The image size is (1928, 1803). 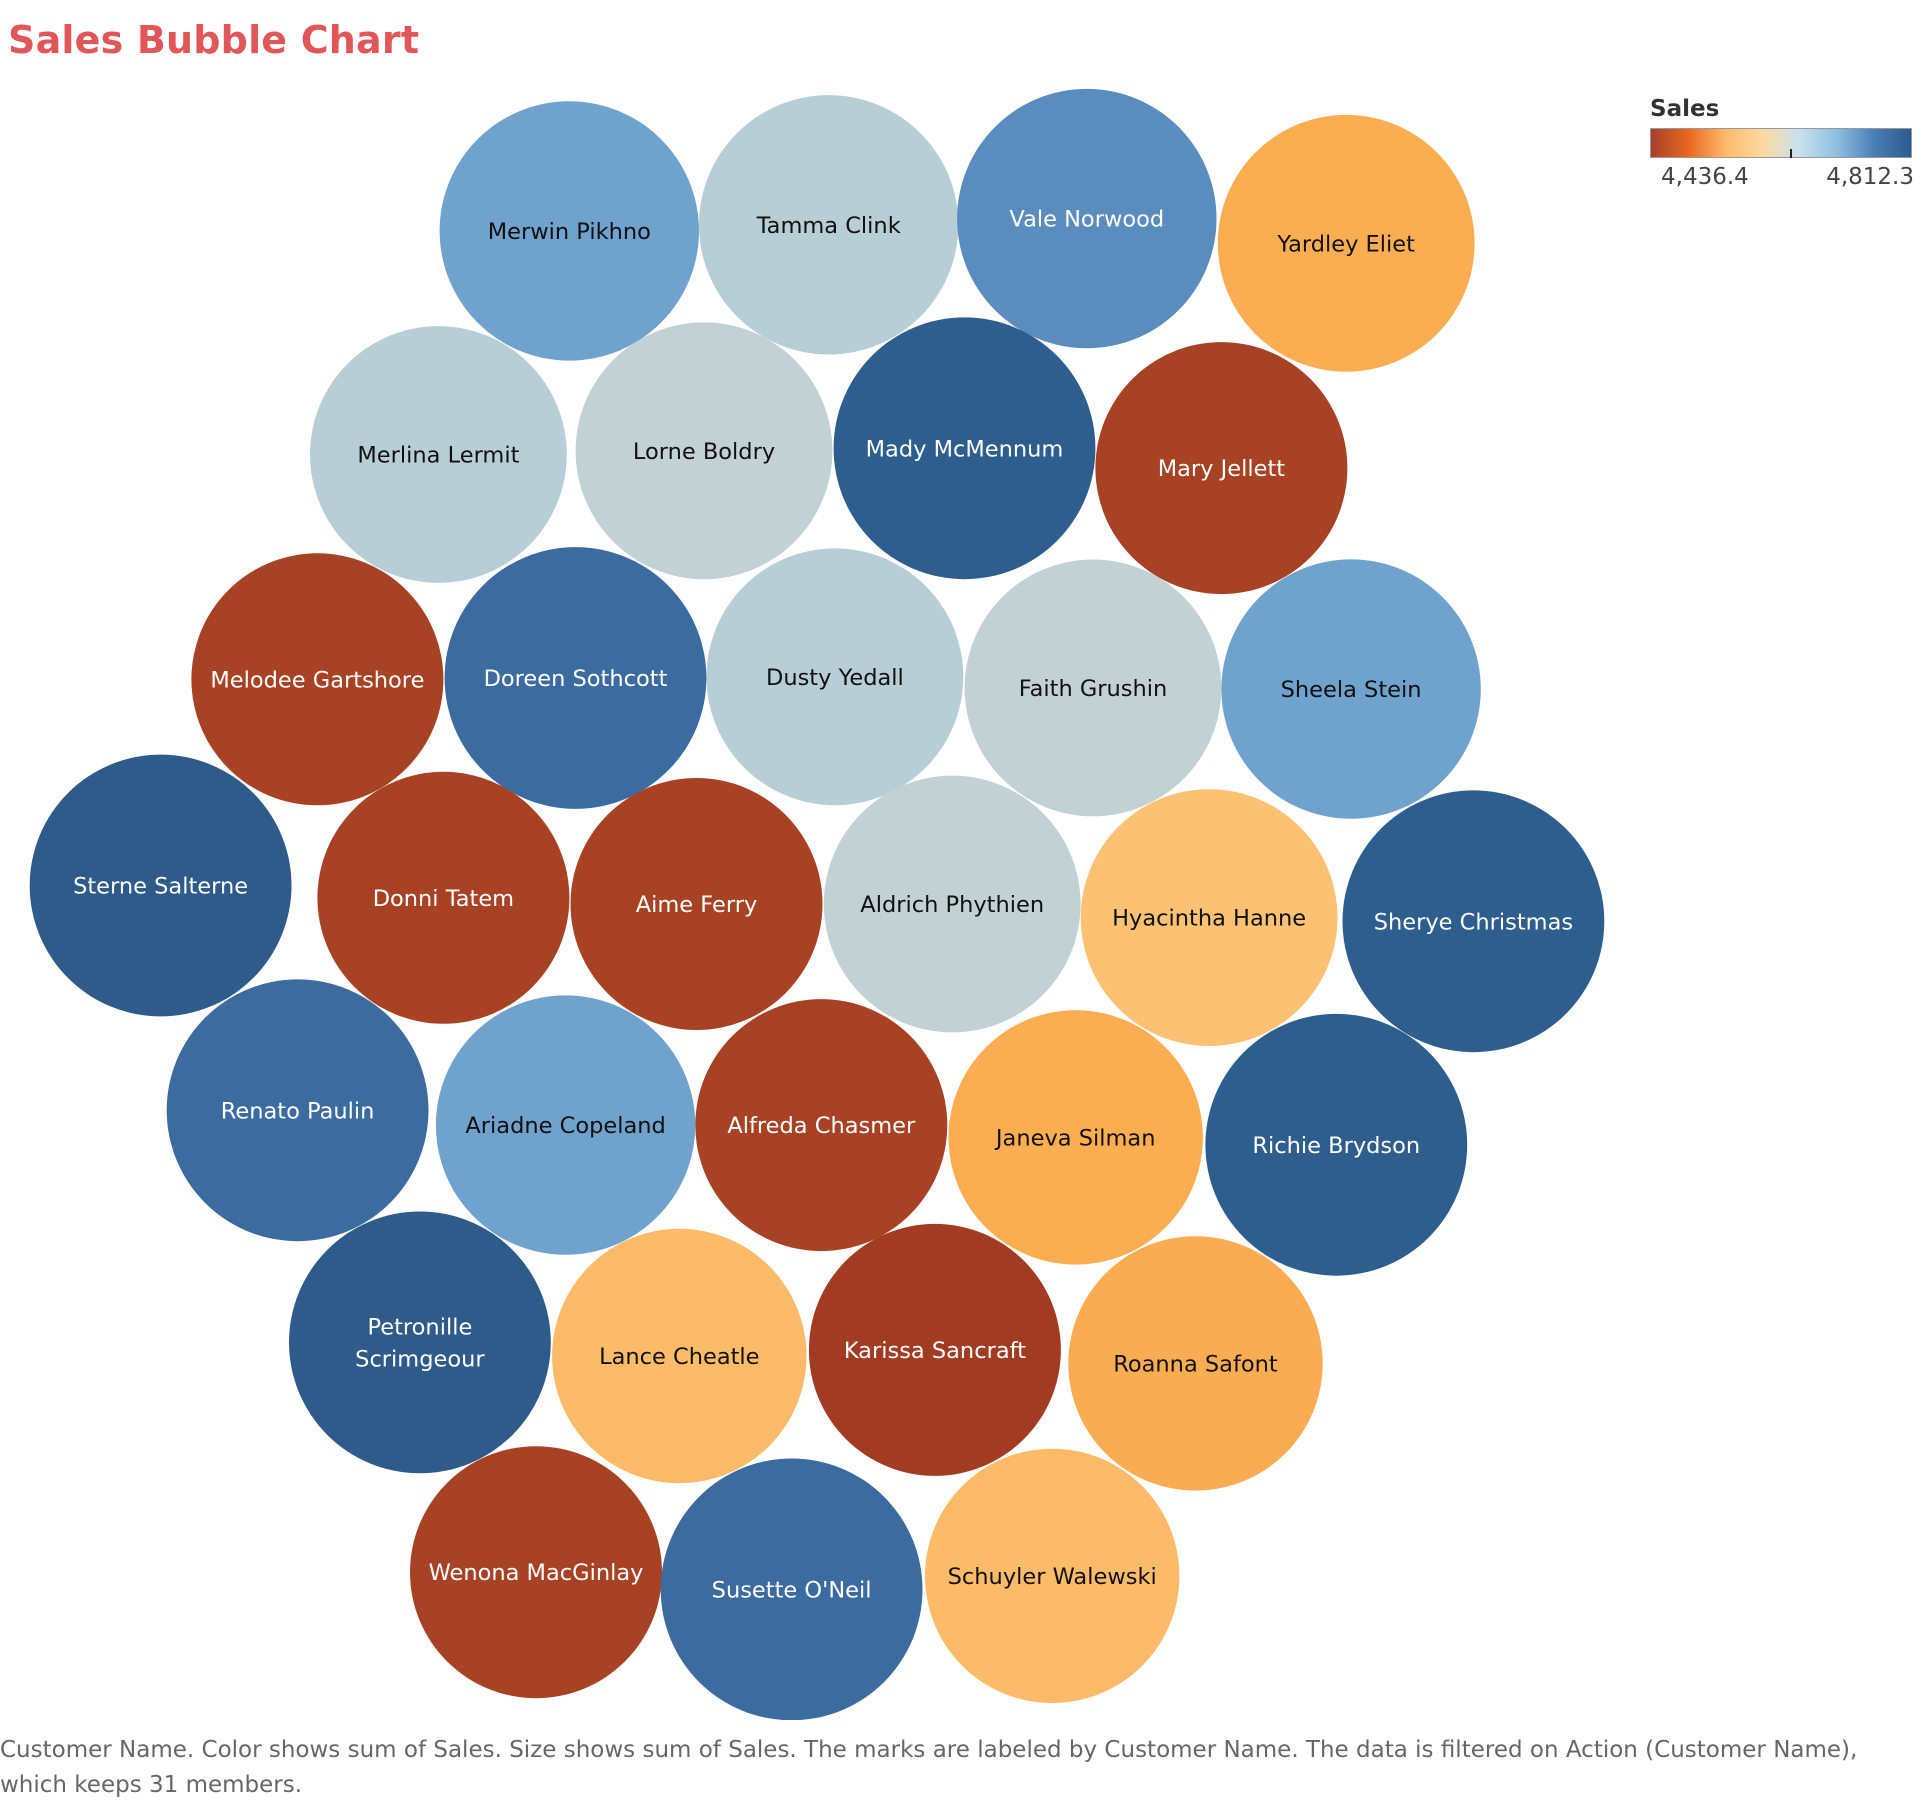 I want to click on bubble-label: Aime Ferry, so click(x=697, y=905).